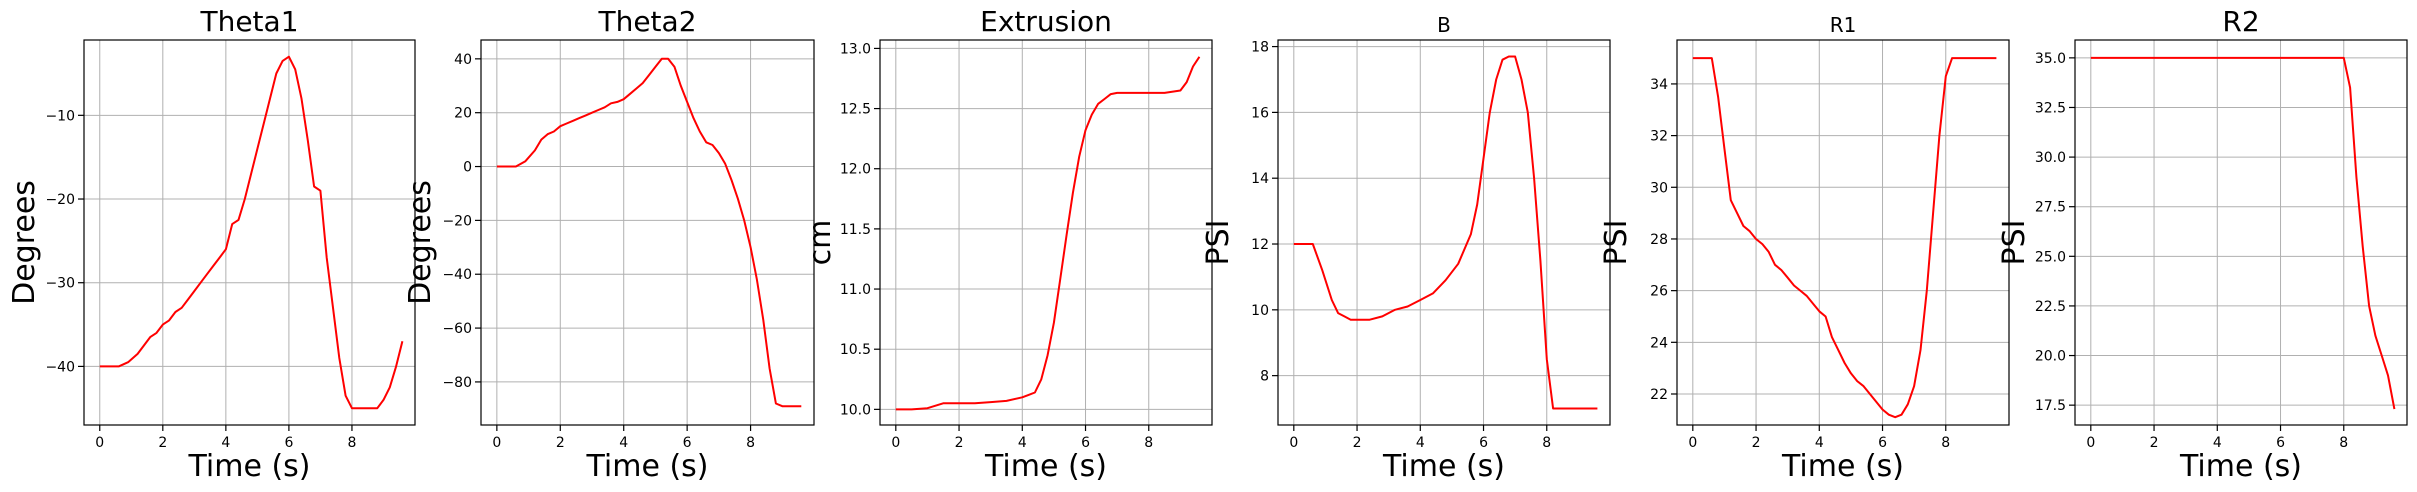 The image size is (2417, 492). What do you see at coordinates (855, 49) in the screenshot?
I see `y-tick-label: 13.0` at bounding box center [855, 49].